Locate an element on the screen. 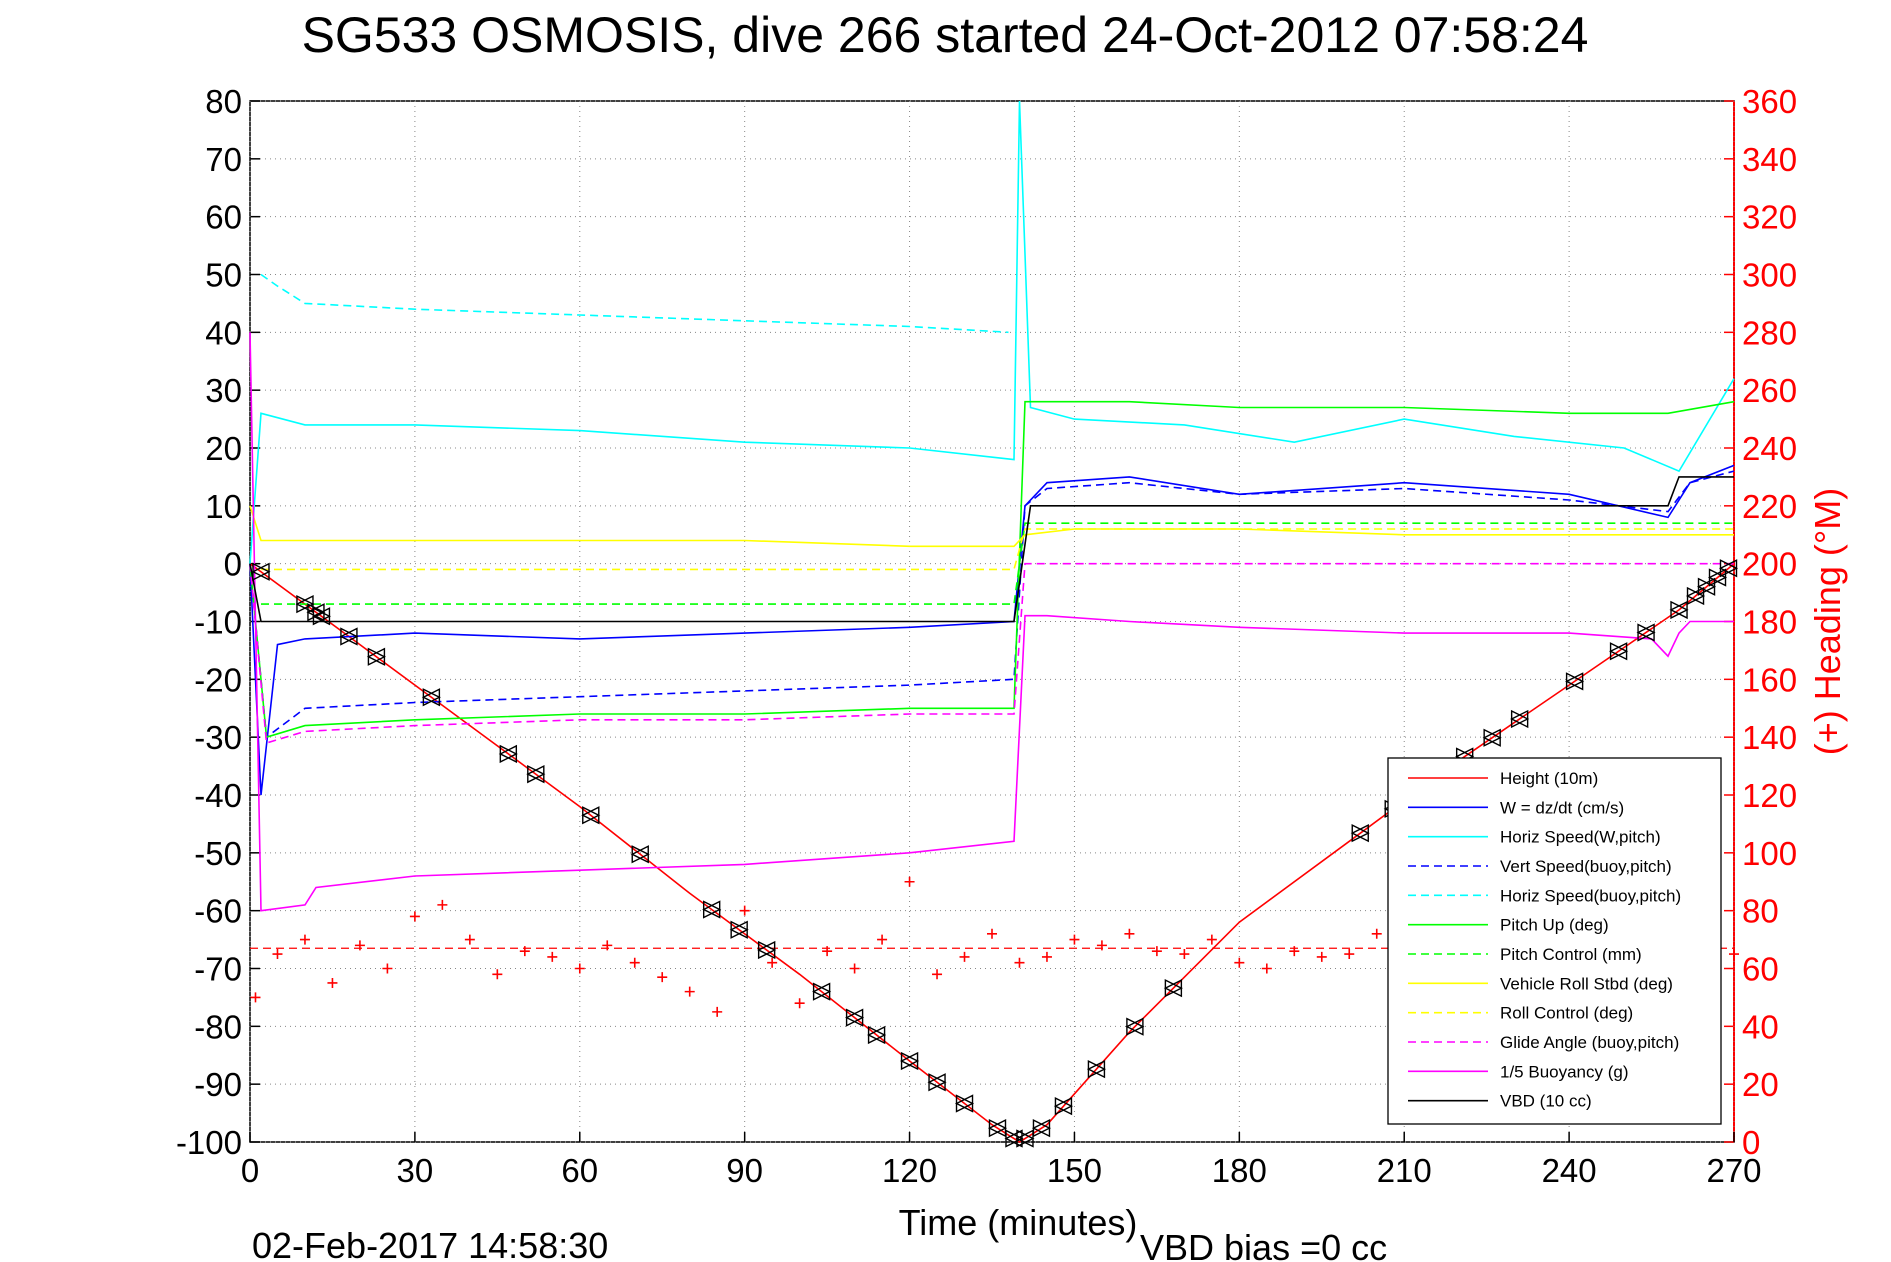 The width and height of the screenshot is (1891, 1262). y-tick-label: -30 is located at coordinates (218, 737).